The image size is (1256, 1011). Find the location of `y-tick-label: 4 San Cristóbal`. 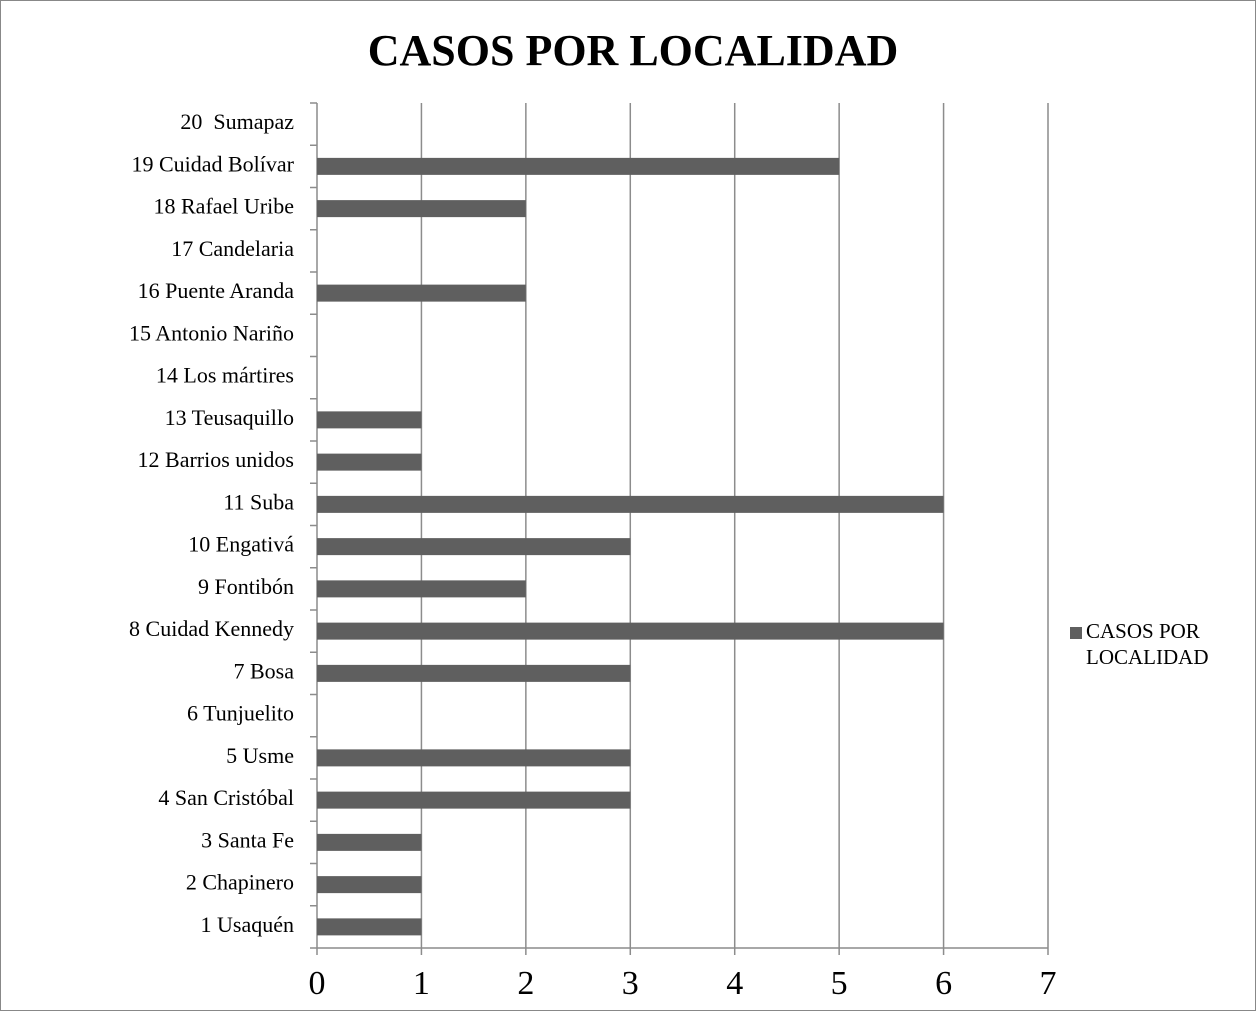

y-tick-label: 4 San Cristóbal is located at coordinates (226, 797).